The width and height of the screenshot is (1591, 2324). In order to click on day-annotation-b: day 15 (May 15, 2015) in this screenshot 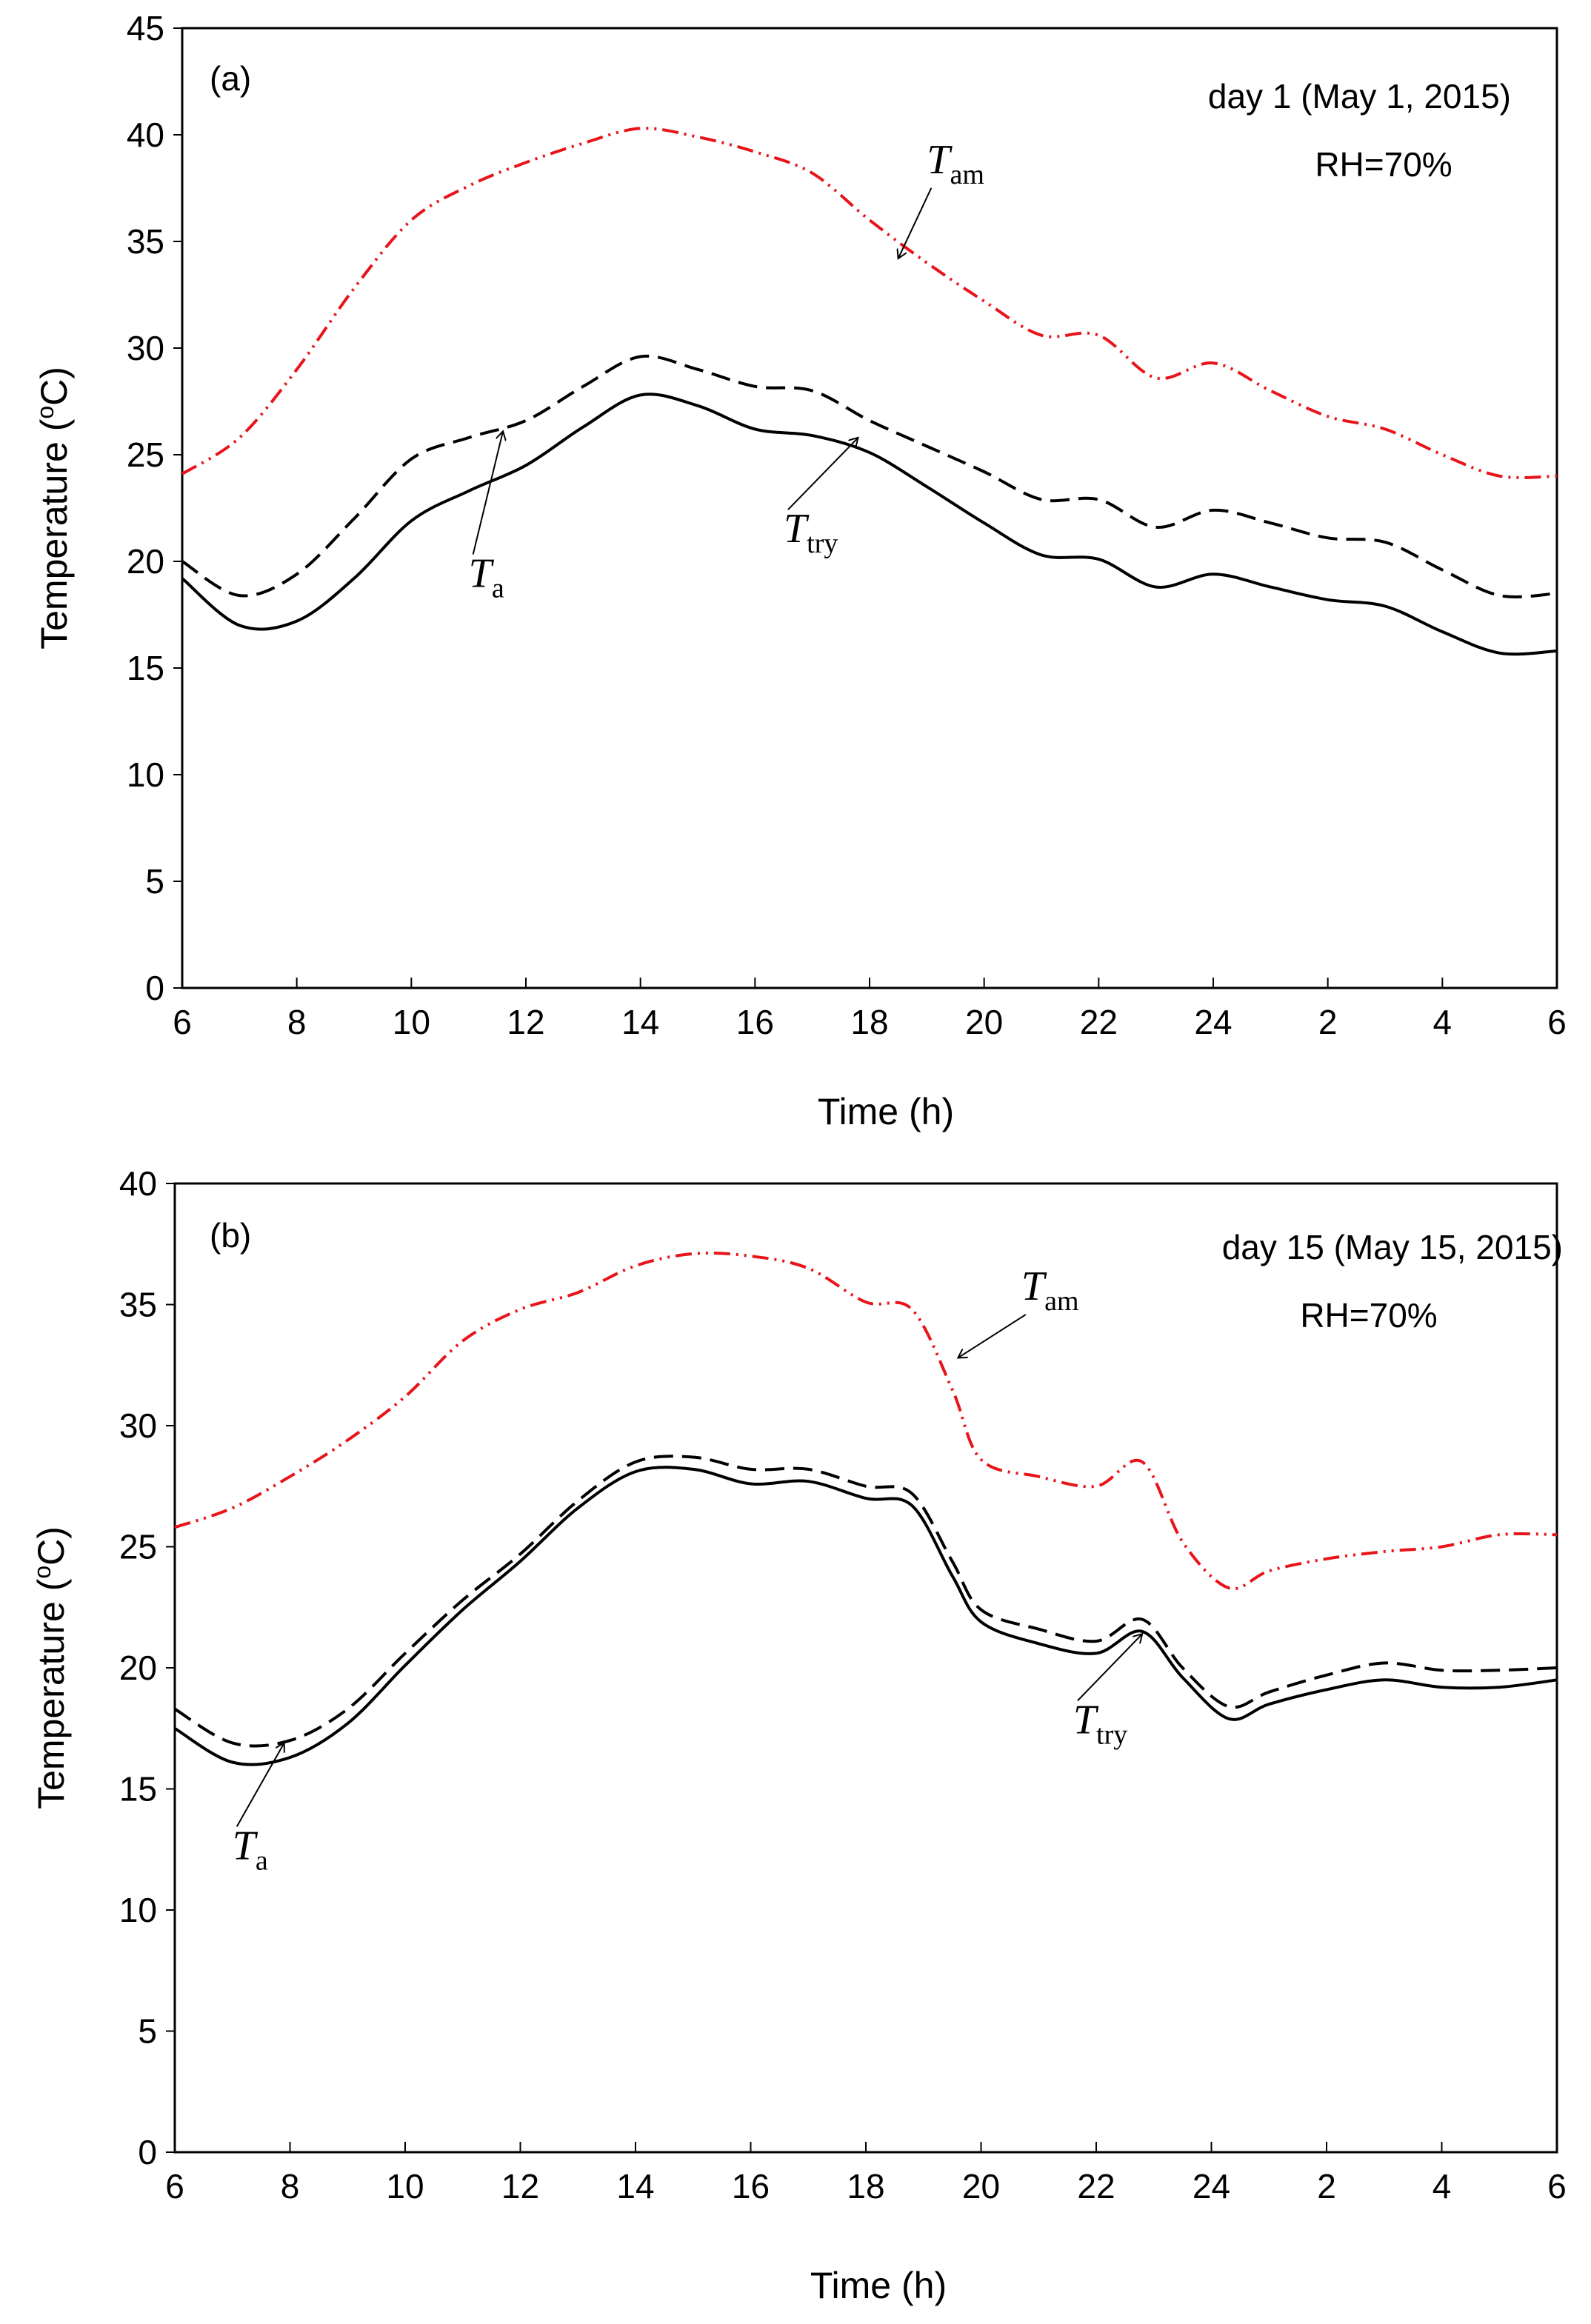, I will do `click(1392, 1247)`.